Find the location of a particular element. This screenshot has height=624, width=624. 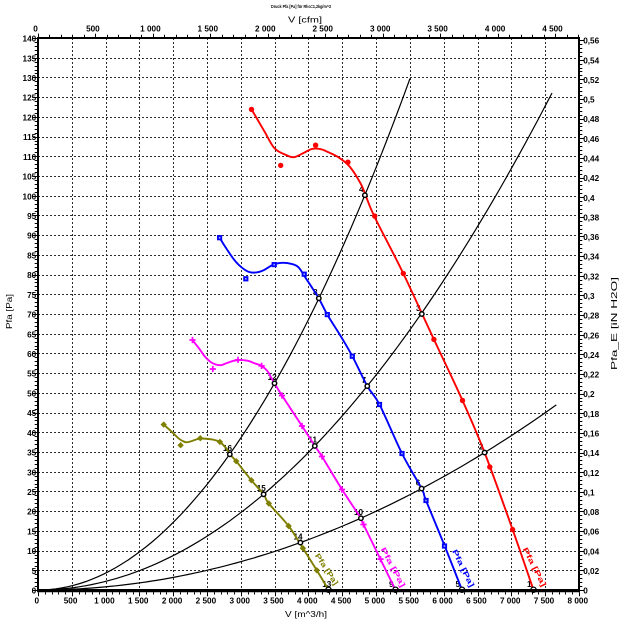

svg-text: 115 is located at coordinates (30, 137).